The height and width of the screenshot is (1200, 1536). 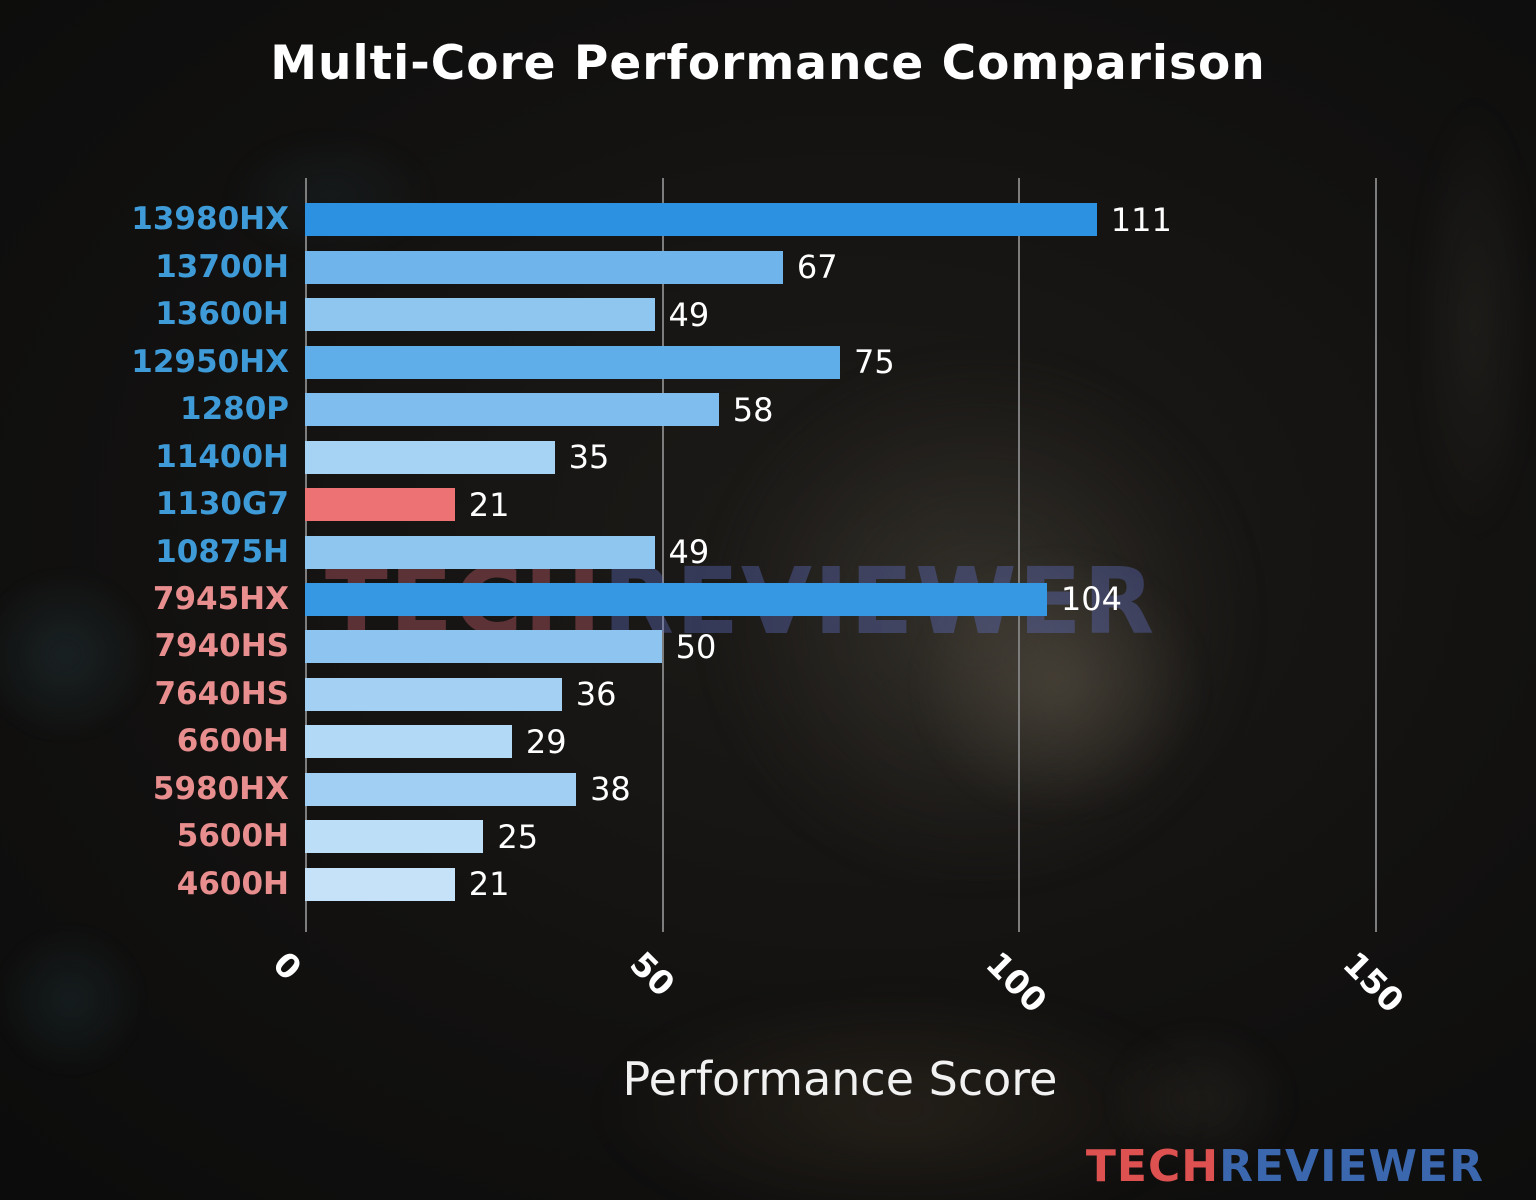 What do you see at coordinates (1152, 1166) in the screenshot?
I see `brand-logo-tech: TECH` at bounding box center [1152, 1166].